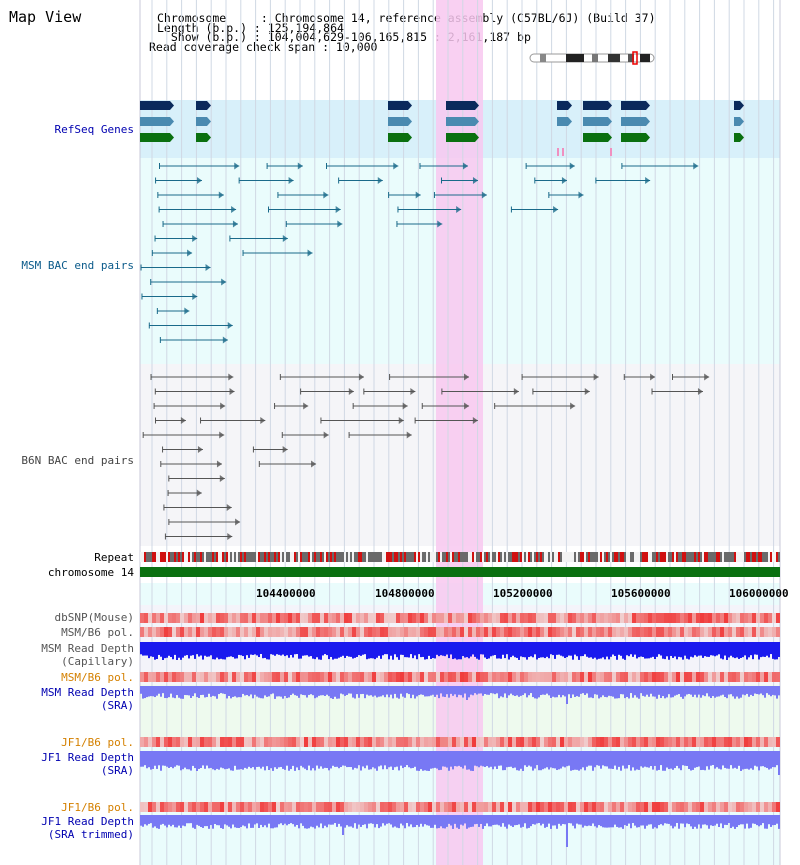 This screenshot has width=800, height=865. I want to click on label-msm-depth-cap-1: MSM Read Depth, so click(87, 648).